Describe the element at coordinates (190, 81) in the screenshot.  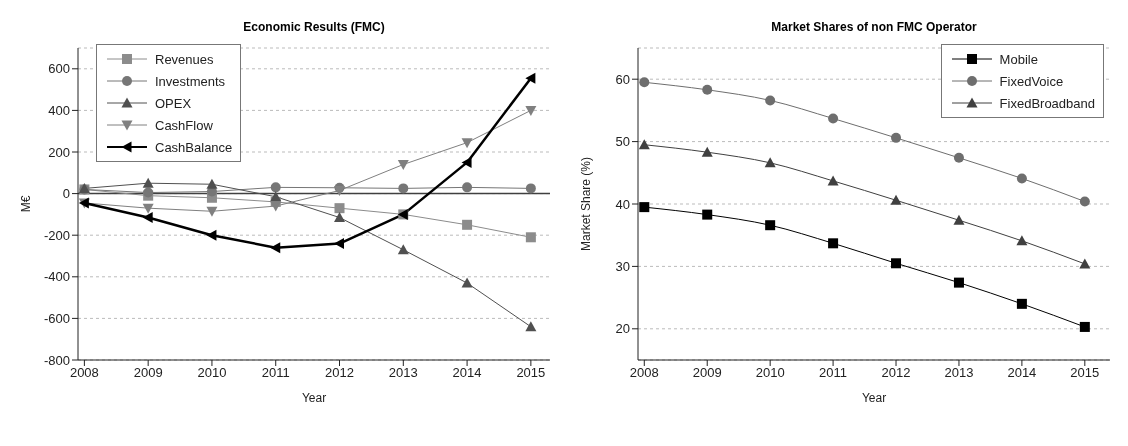
I see `legend-label: Investments` at that location.